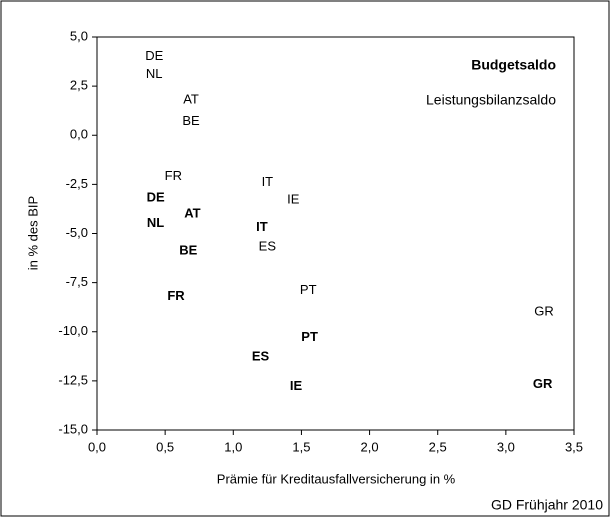 This screenshot has height=518, width=611. I want to click on y-tick-label: -5,0, so click(77, 232).